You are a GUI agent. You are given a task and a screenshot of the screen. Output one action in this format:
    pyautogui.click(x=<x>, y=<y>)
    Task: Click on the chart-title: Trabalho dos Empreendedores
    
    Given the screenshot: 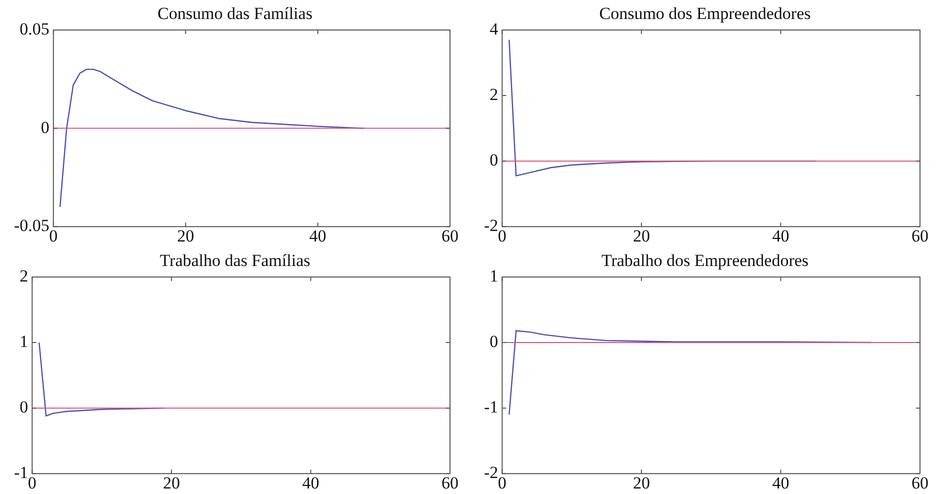 What is the action you would take?
    pyautogui.click(x=705, y=260)
    